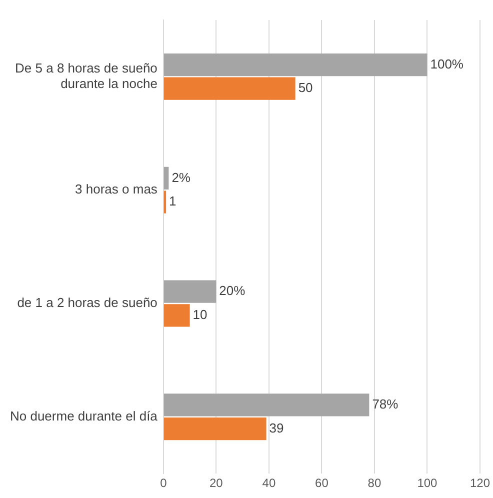  I want to click on y-tick-label: de 1 a 2 horas de sueño, so click(87, 302).